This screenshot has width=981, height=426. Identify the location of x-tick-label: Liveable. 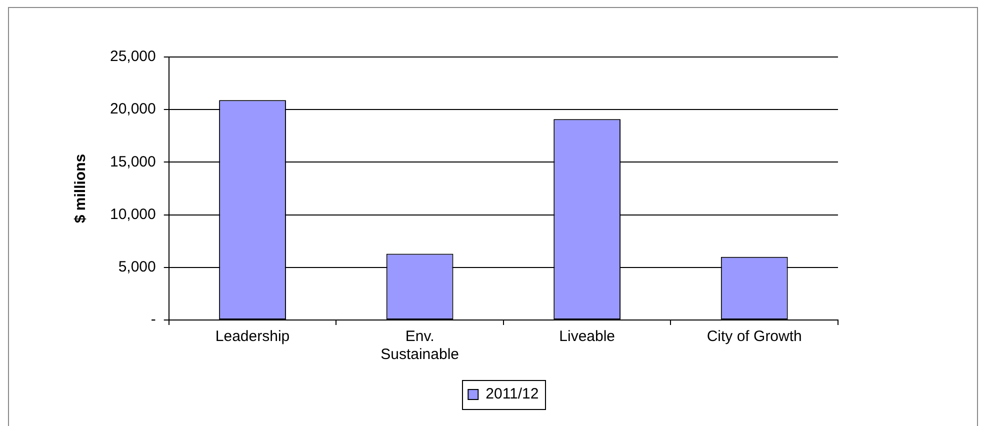
(587, 337).